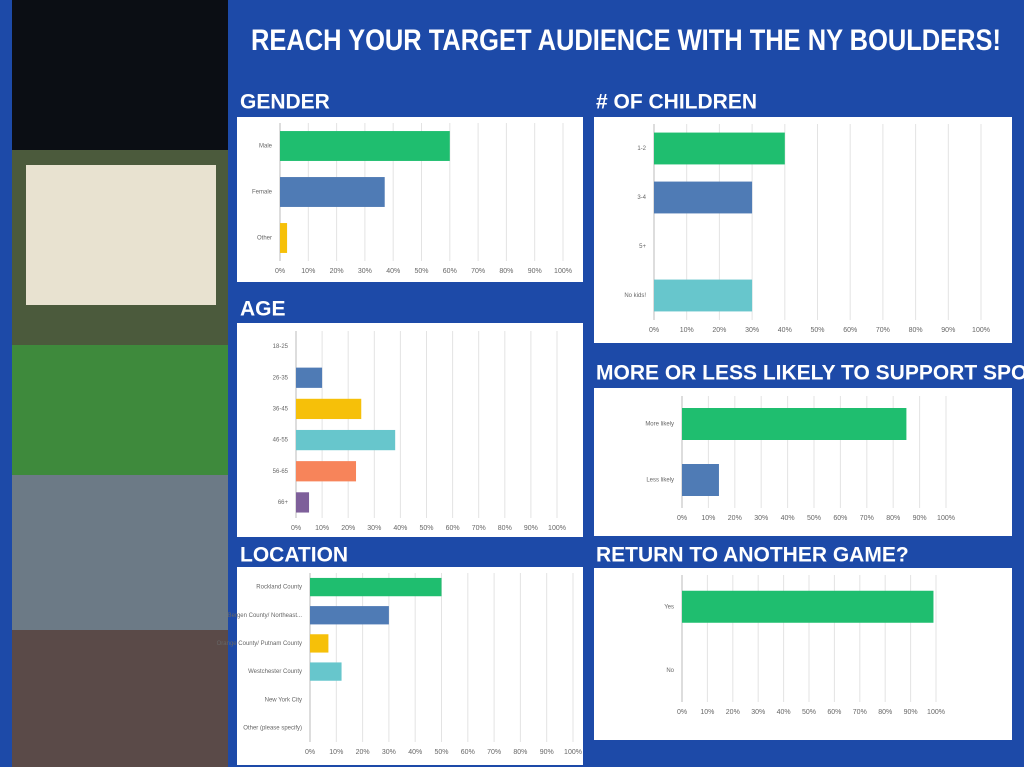 This screenshot has width=1024, height=767. I want to click on category-label: More likely, so click(659, 425).